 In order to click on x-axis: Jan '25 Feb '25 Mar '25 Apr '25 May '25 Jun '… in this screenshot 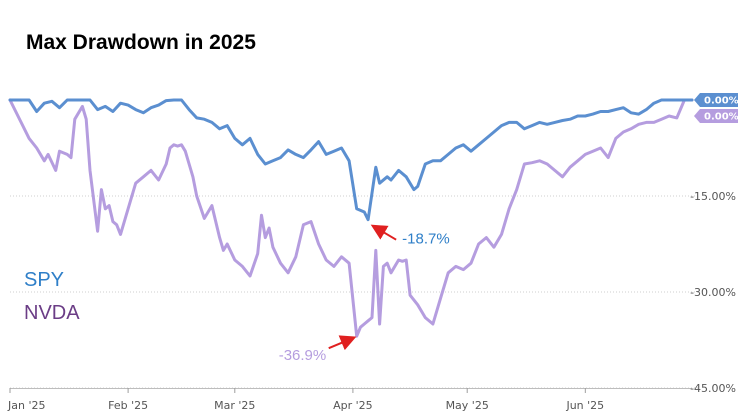, I will do `click(349, 400)`.